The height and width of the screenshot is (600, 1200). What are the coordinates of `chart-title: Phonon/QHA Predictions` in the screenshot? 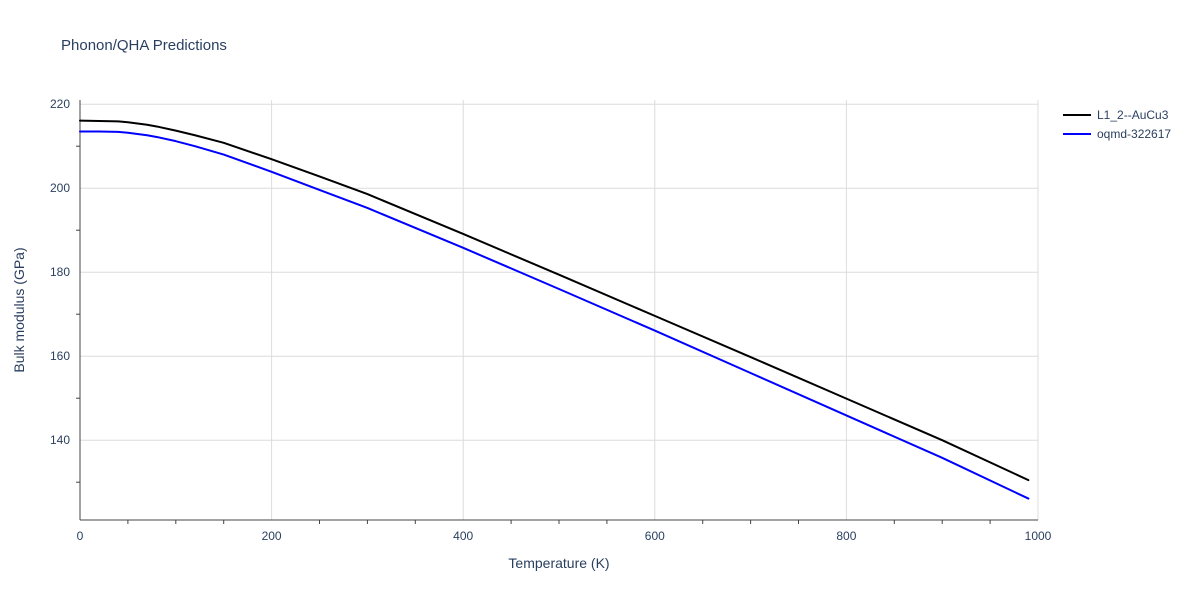 It's located at (144, 45).